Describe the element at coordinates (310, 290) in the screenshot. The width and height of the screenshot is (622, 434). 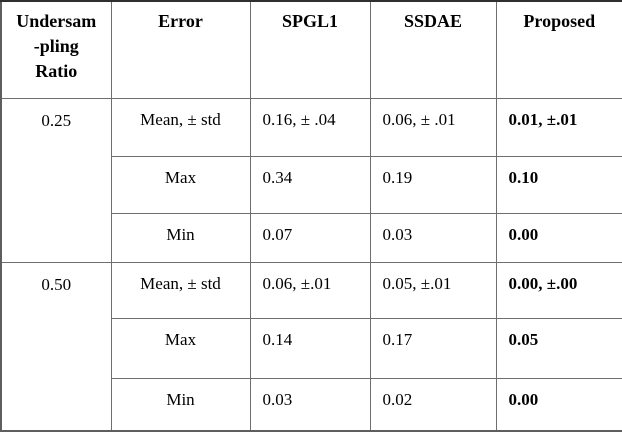
I see `spgl1-value-cell: 0.06, ±.01` at that location.